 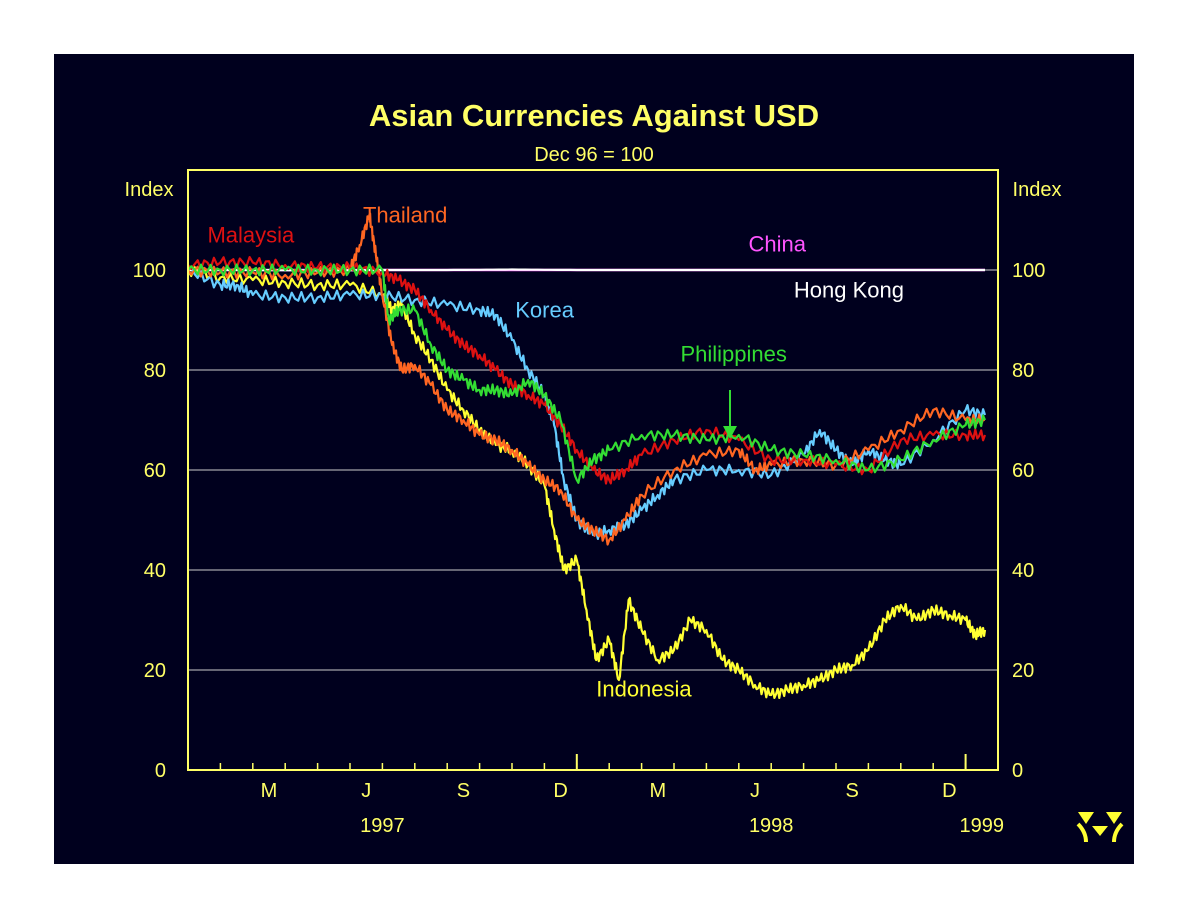 What do you see at coordinates (160, 771) in the screenshot?
I see `y-tick-left-0: 0` at bounding box center [160, 771].